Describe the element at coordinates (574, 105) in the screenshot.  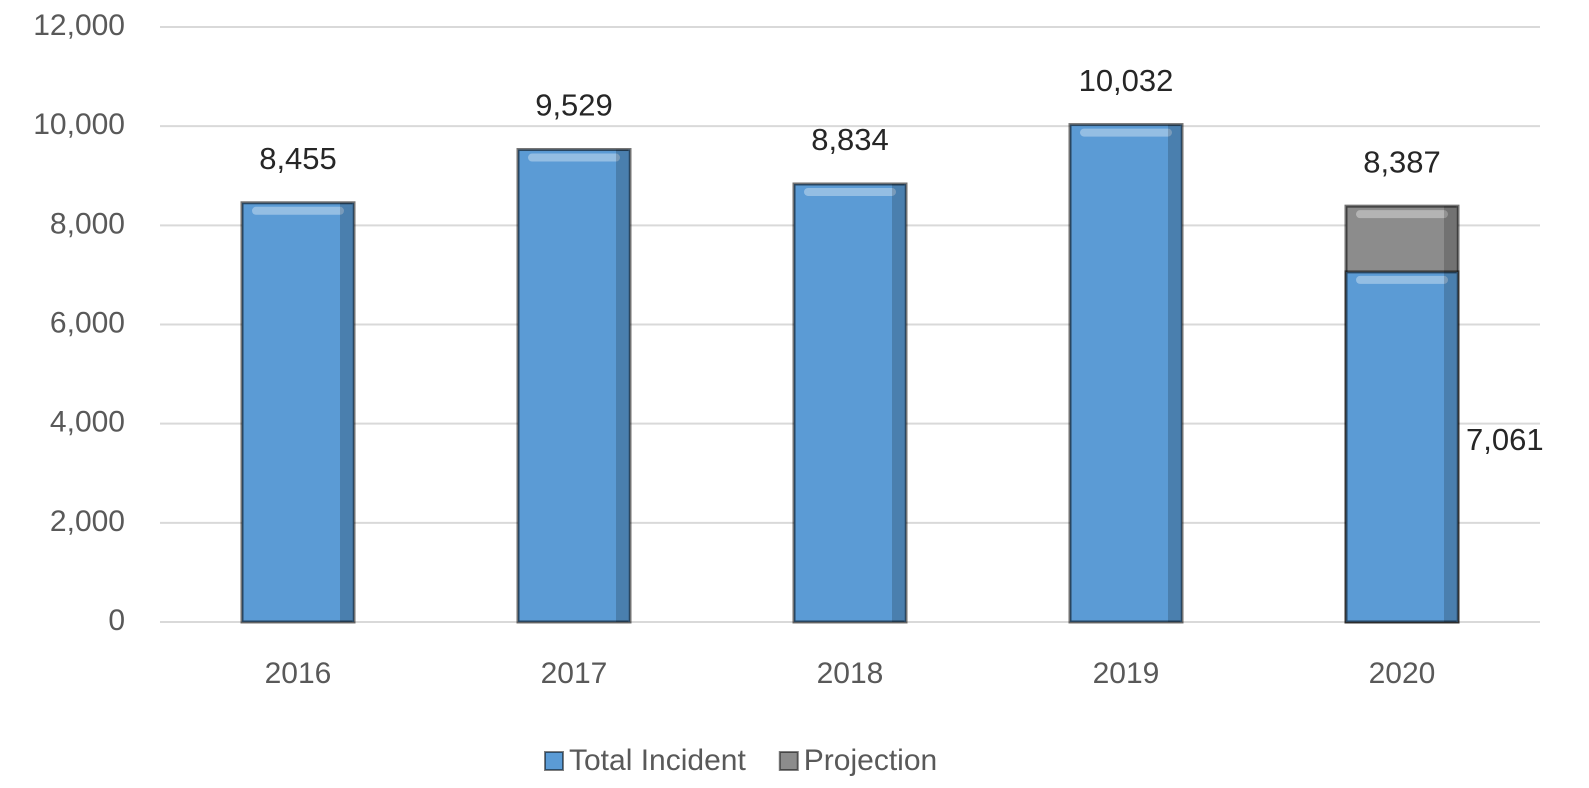
I see `data-label: 9,529` at that location.